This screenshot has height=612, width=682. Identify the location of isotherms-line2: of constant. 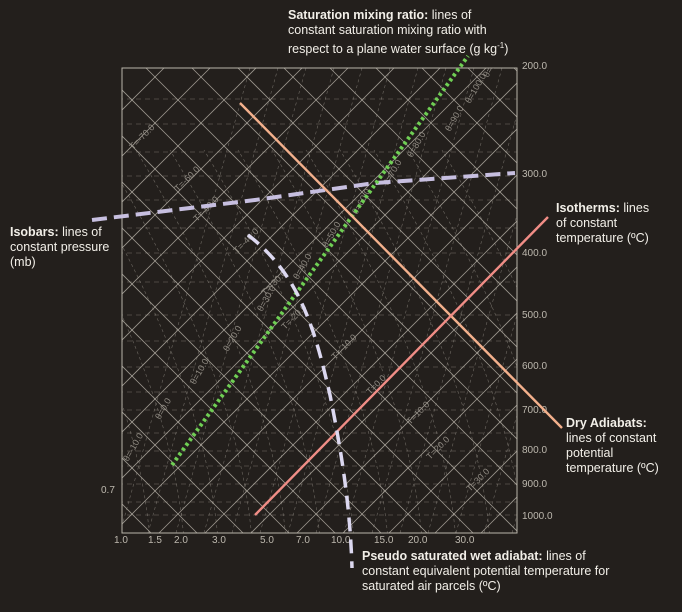
(587, 223).